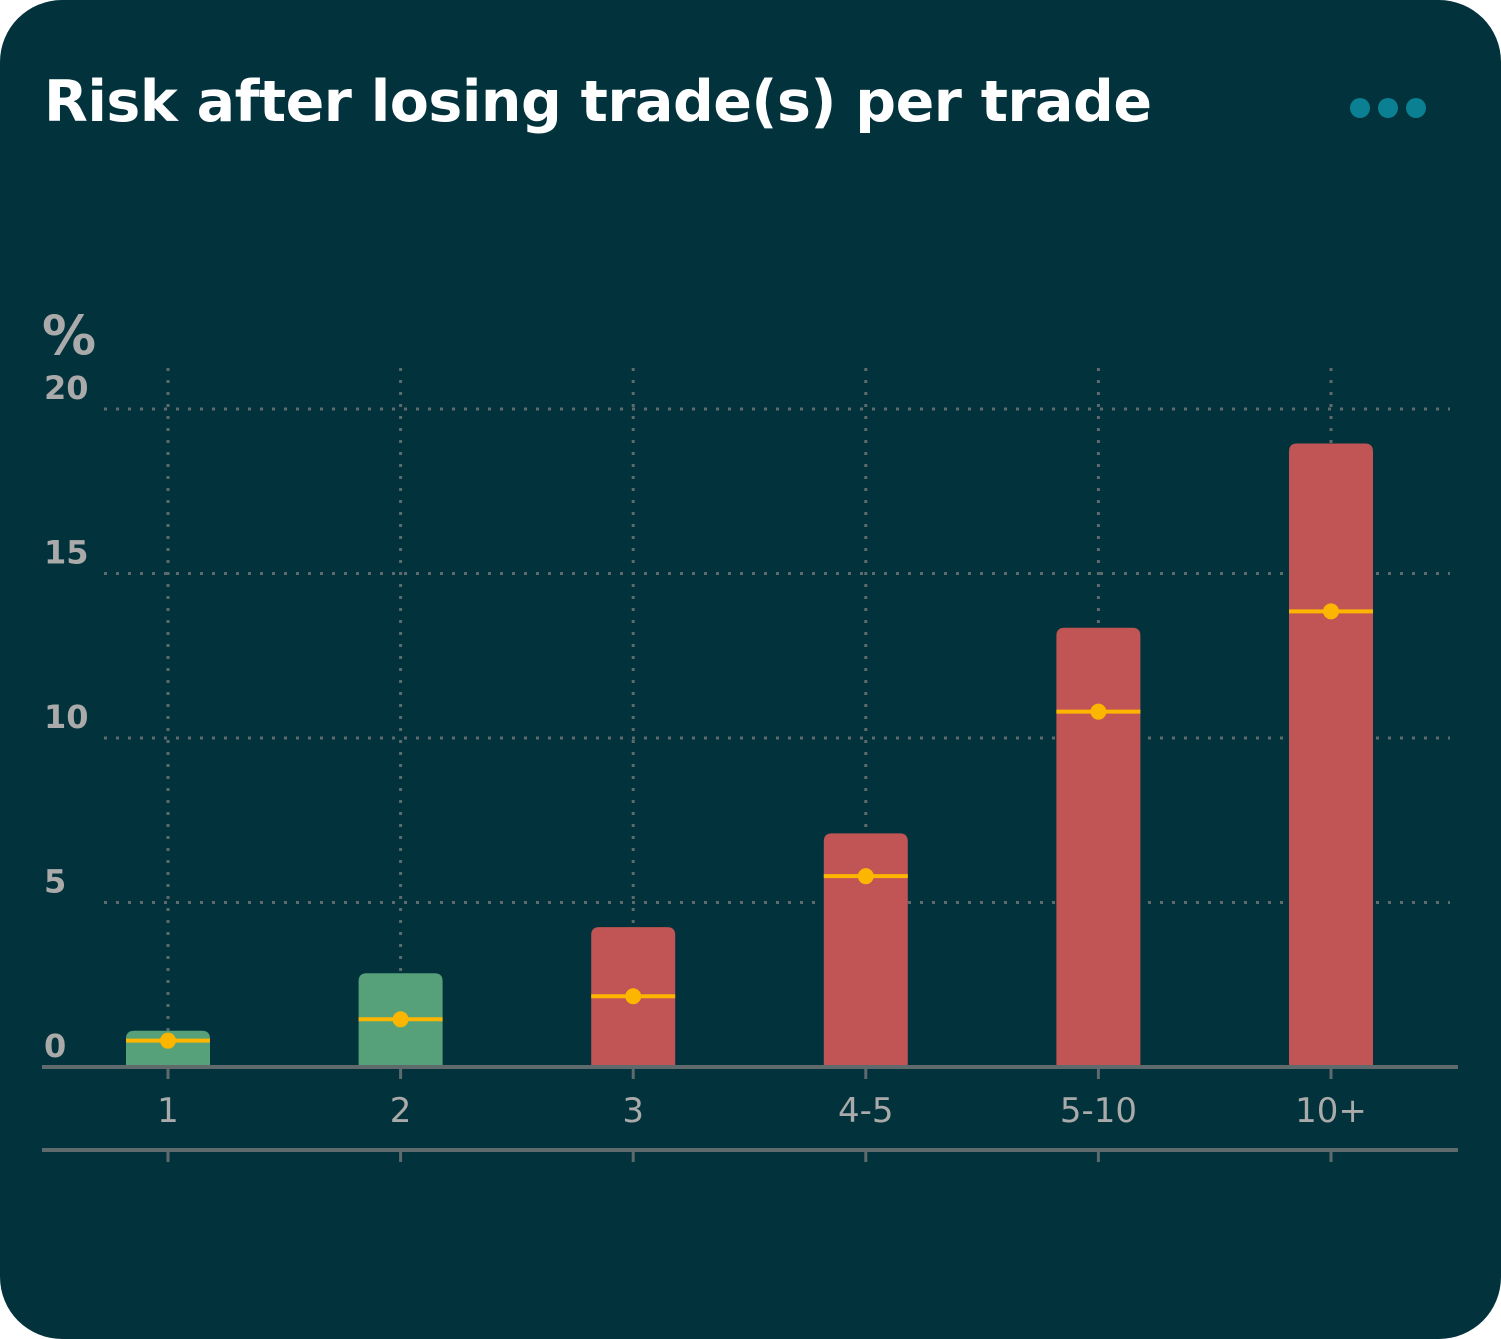 The image size is (1501, 1339). What do you see at coordinates (633, 1111) in the screenshot?
I see `x-tick-label: 3` at bounding box center [633, 1111].